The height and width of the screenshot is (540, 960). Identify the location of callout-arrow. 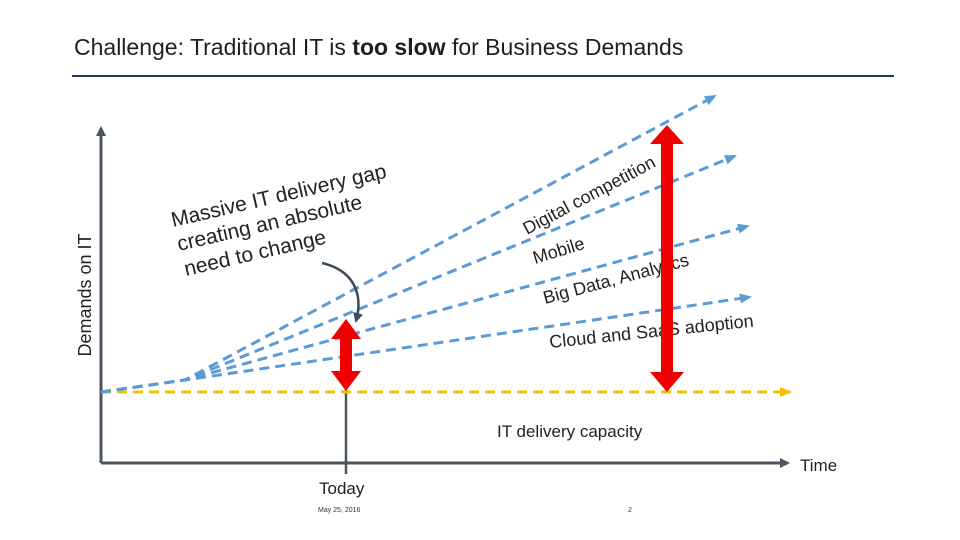
(342, 292).